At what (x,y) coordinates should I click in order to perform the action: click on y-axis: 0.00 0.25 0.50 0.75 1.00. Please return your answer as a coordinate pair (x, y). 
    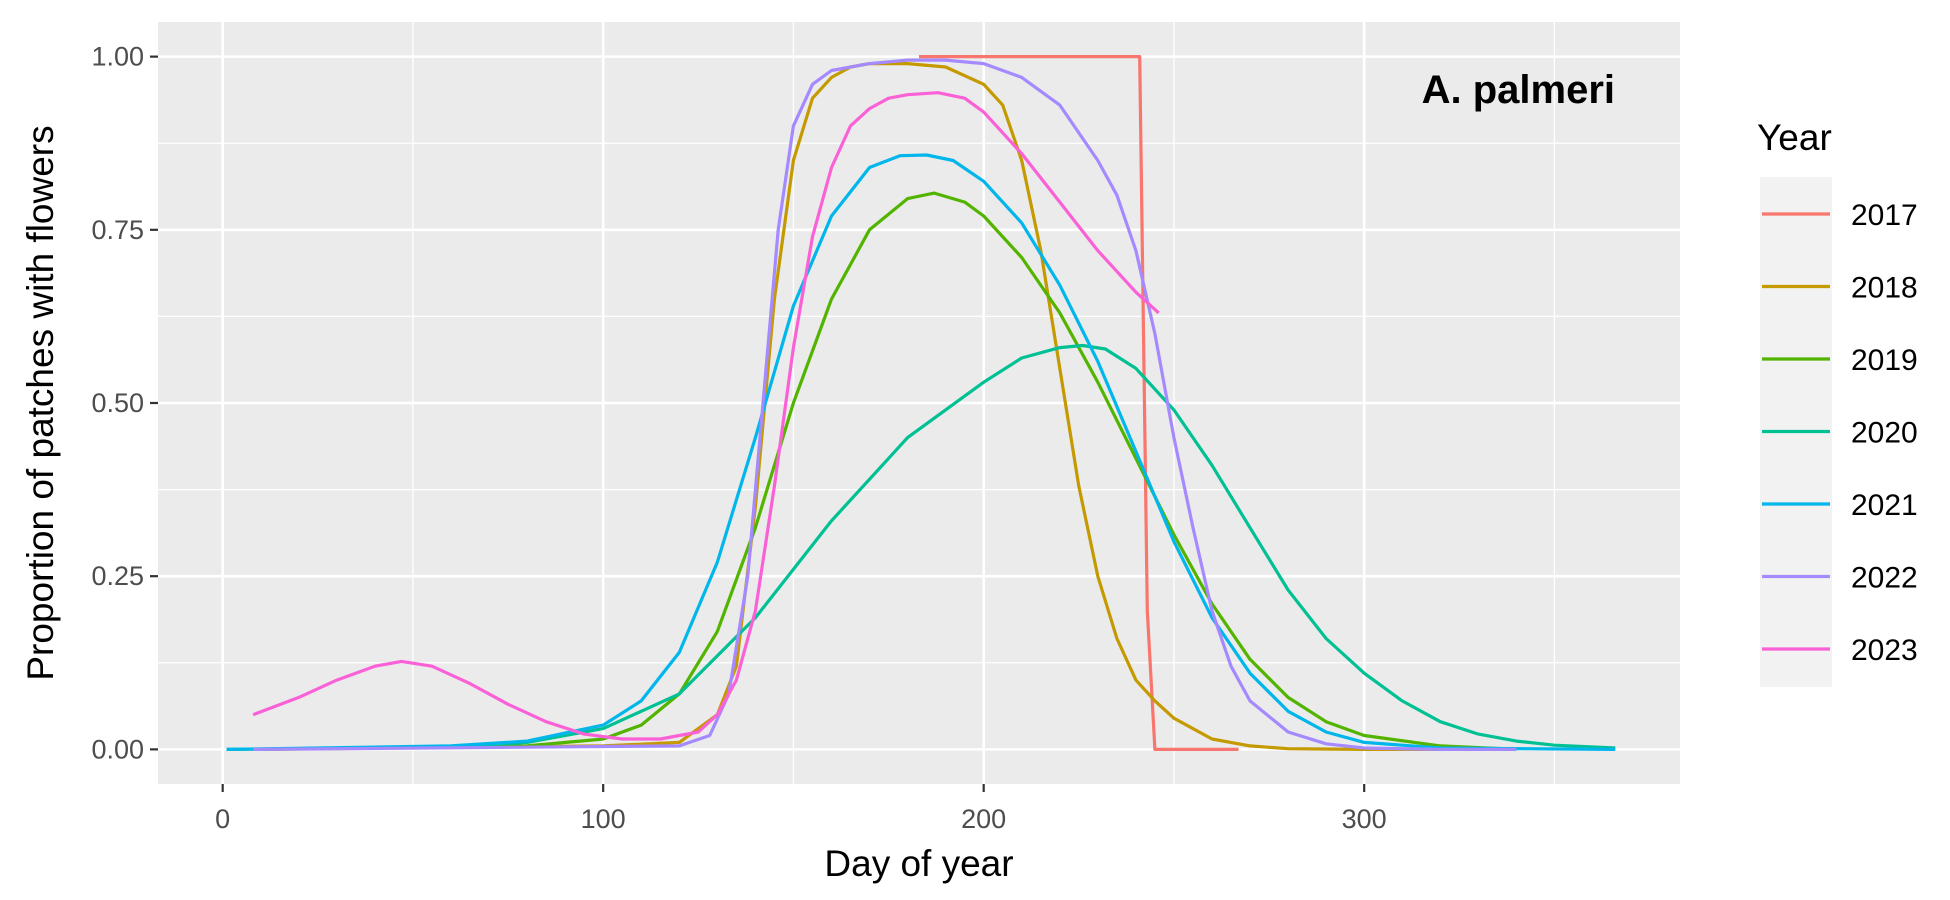
    Looking at the image, I should click on (124, 403).